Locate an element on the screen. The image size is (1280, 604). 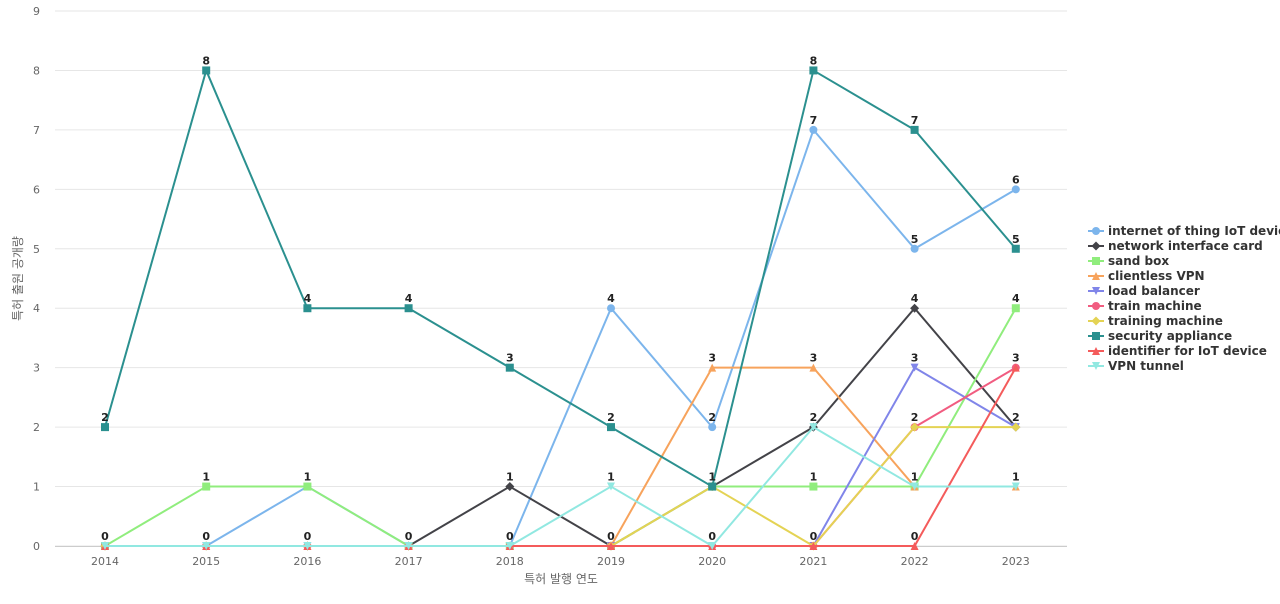
y-tick-label: 6 is located at coordinates (36, 189).